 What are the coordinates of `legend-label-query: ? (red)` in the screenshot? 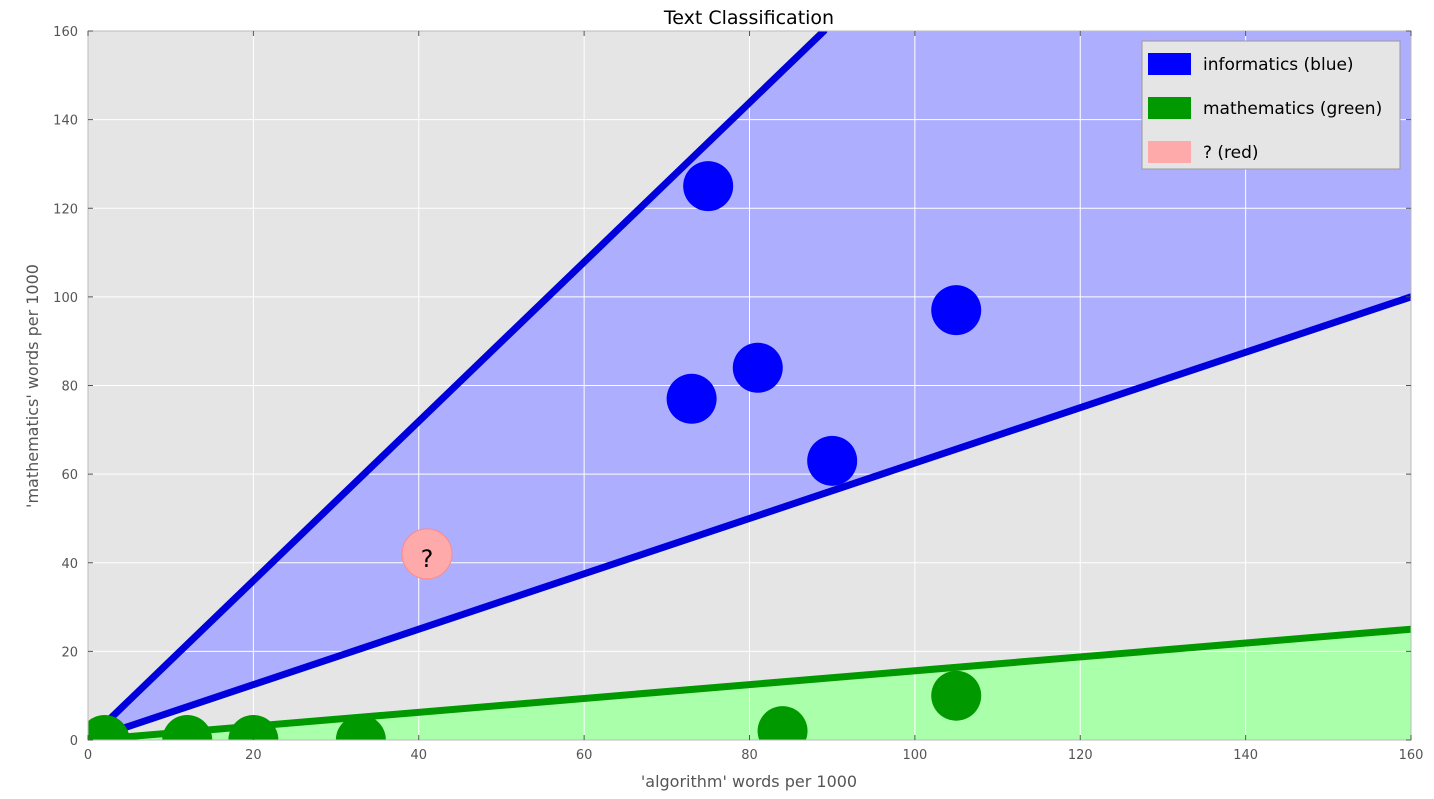 It's located at (1231, 153).